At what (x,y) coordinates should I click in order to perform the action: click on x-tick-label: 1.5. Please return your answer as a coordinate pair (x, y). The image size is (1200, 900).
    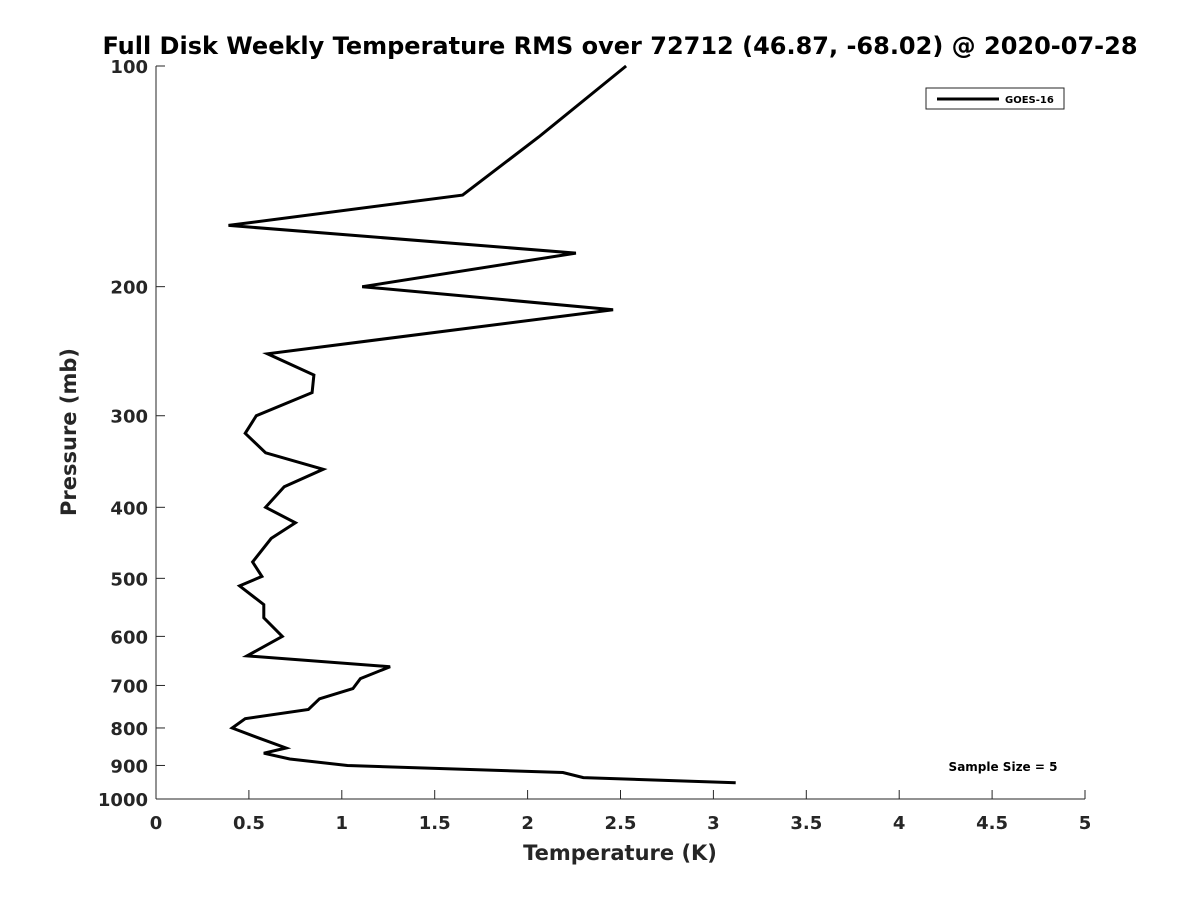
    Looking at the image, I should click on (435, 823).